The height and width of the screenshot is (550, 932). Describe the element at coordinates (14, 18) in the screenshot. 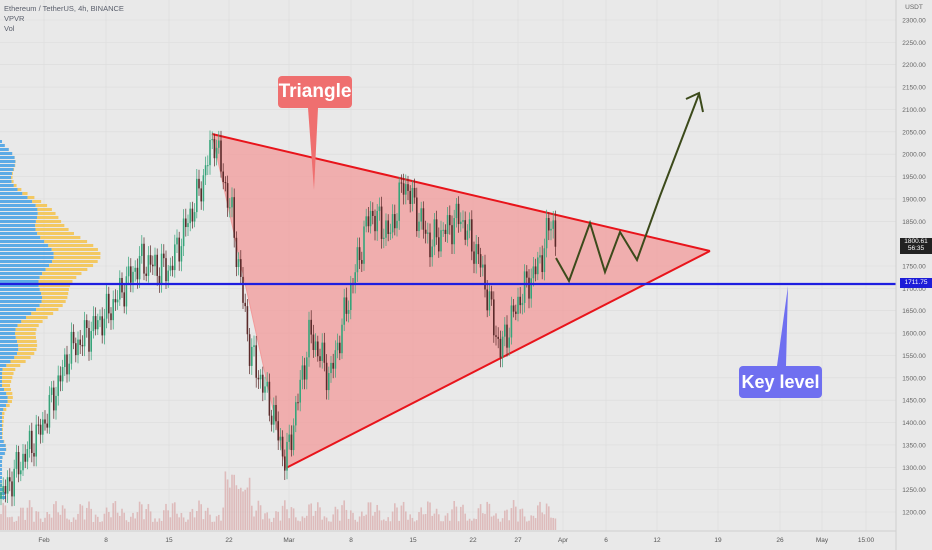

I see `indicator-vpvr: VPVR` at that location.